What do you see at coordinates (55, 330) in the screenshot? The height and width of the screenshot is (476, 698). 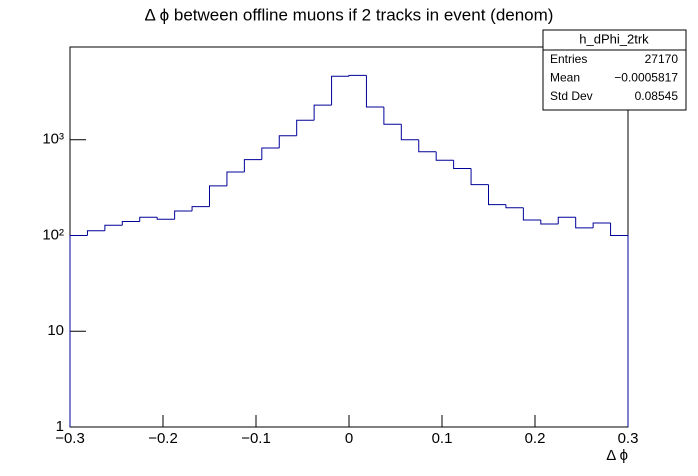 I see `y-tick-label: 10` at bounding box center [55, 330].